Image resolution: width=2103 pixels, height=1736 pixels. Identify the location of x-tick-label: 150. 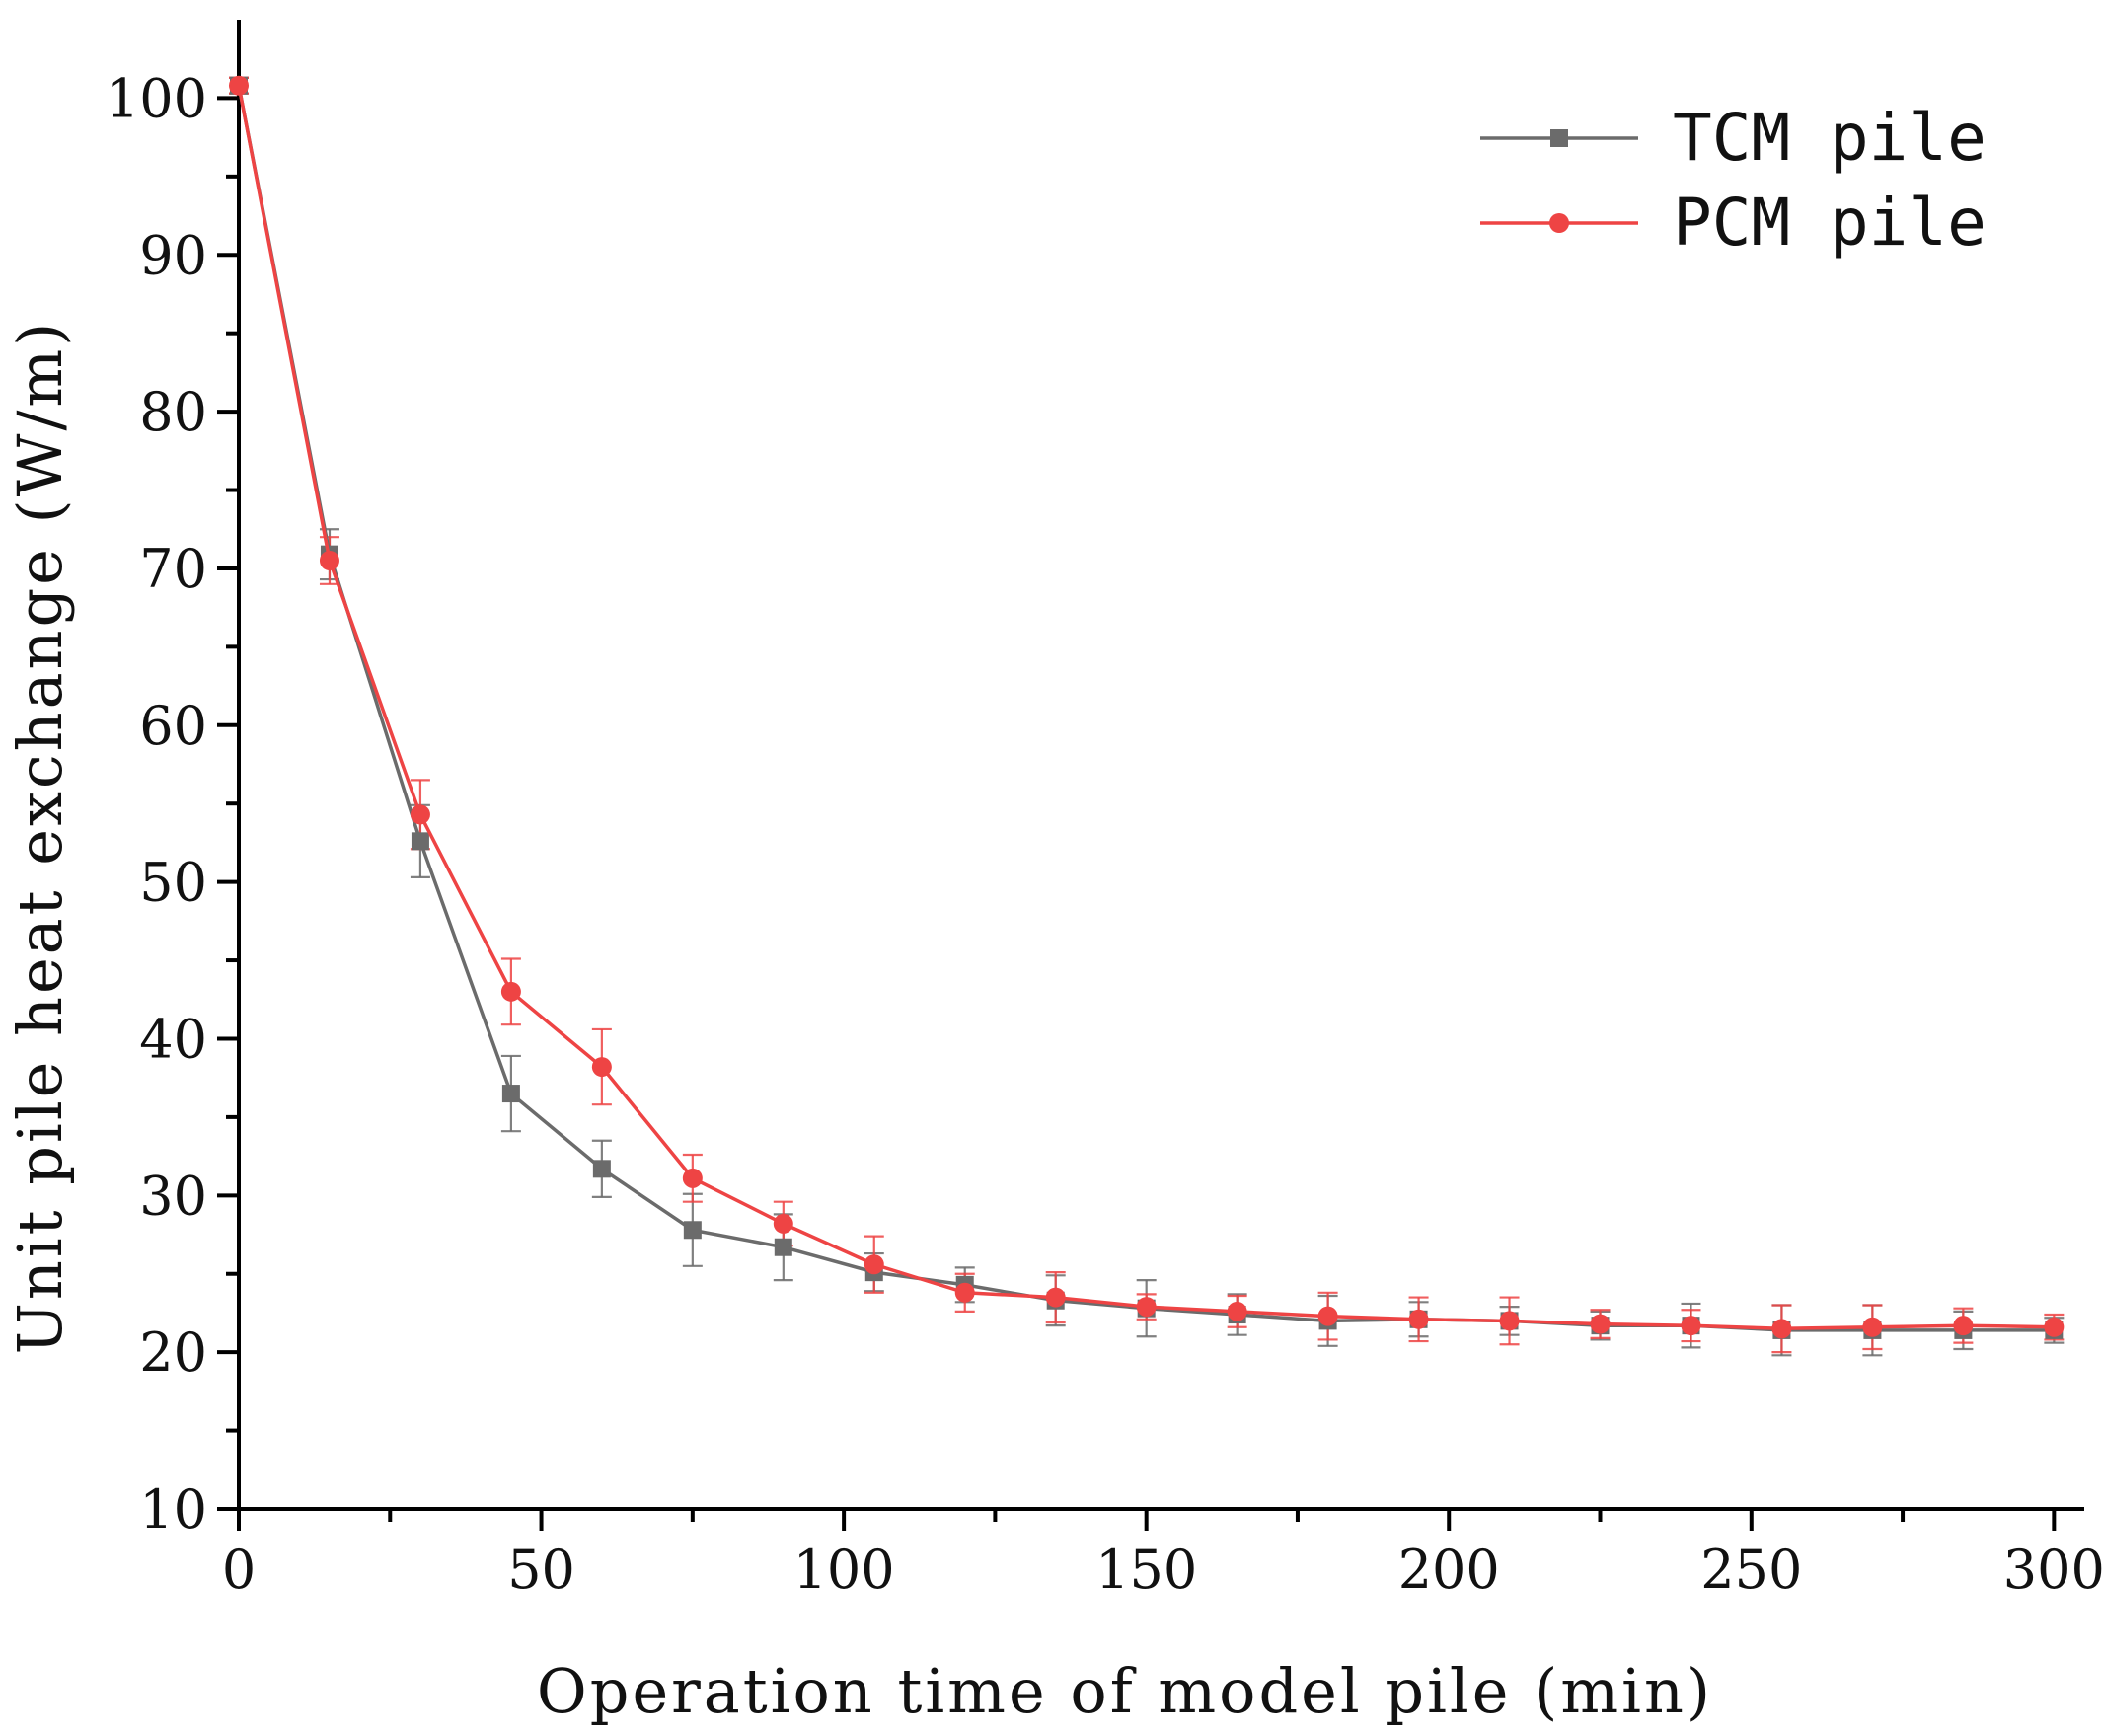
(1146, 1570).